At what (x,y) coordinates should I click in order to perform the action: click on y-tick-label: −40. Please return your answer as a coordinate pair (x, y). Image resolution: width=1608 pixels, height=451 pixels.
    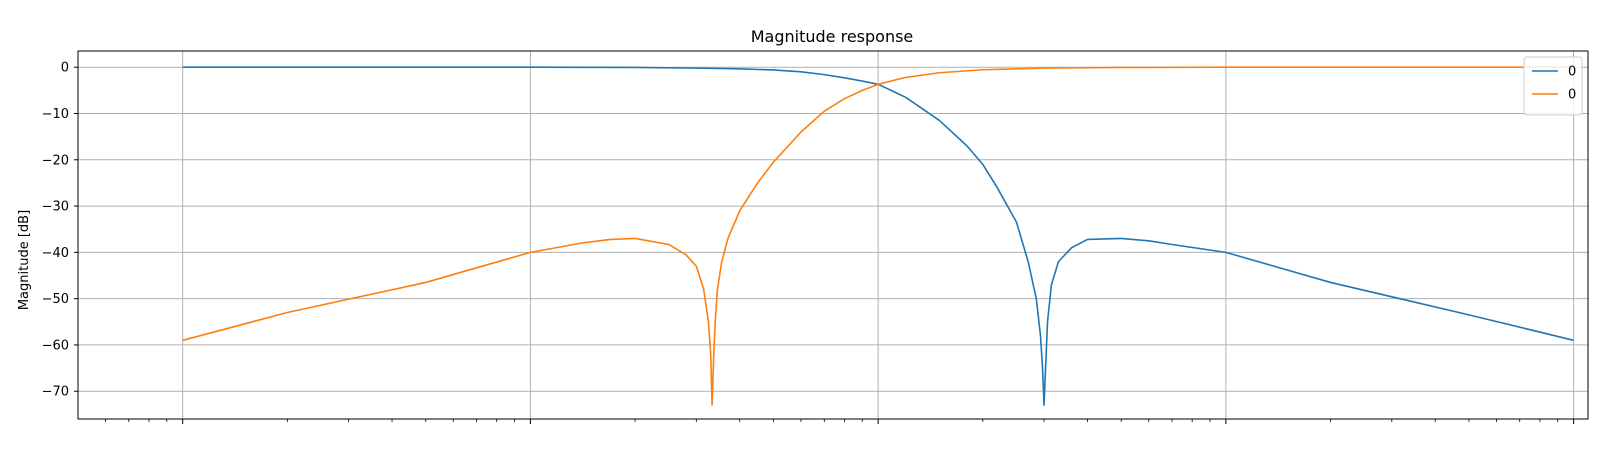
    Looking at the image, I should click on (55, 253).